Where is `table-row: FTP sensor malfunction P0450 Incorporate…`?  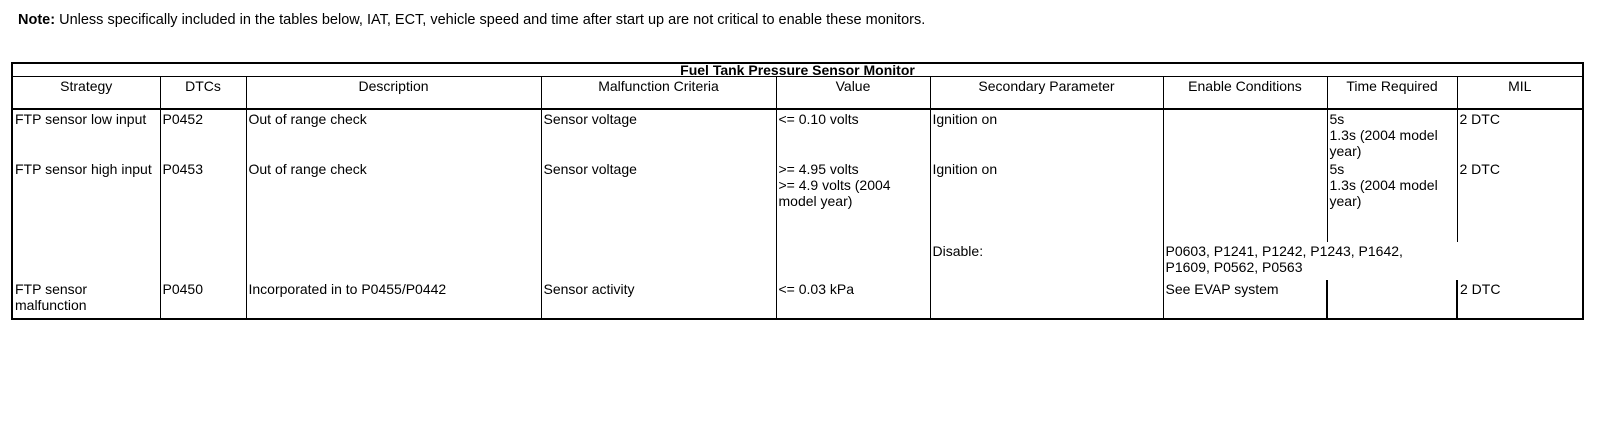
table-row: FTP sensor malfunction P0450 Incorporate… is located at coordinates (797, 299).